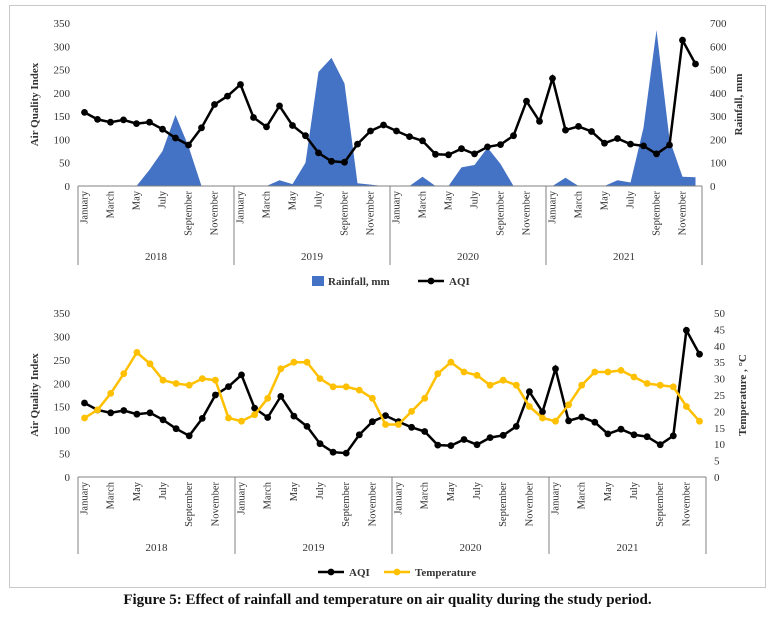 Image resolution: width=775 pixels, height=624 pixels. Describe the element at coordinates (68, 478) in the screenshot. I see `y-tick-label: 0` at that location.